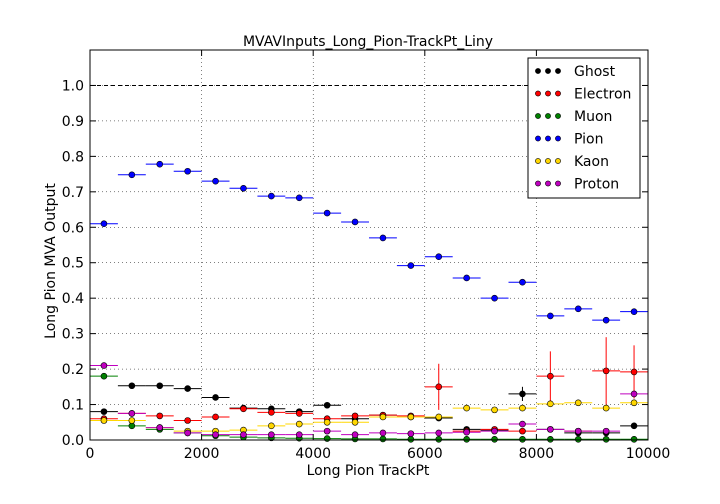 This screenshot has height=504, width=720. Describe the element at coordinates (90, 454) in the screenshot. I see `x-tick-label: 0` at that location.